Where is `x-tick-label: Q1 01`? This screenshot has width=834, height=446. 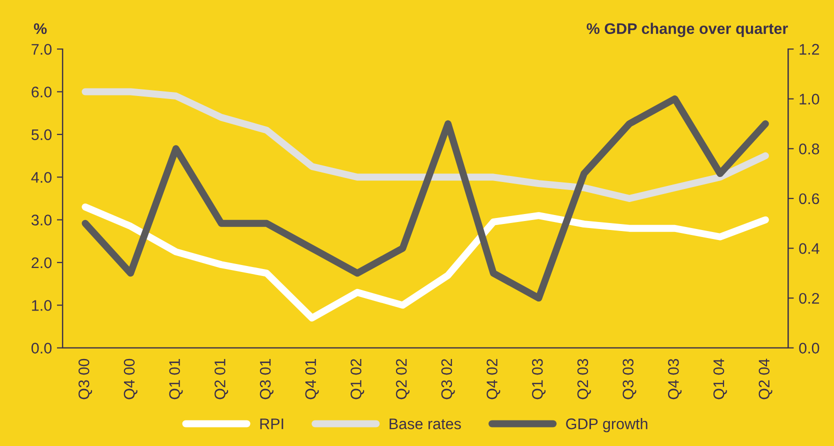 x-tick-label: Q1 01 is located at coordinates (176, 379).